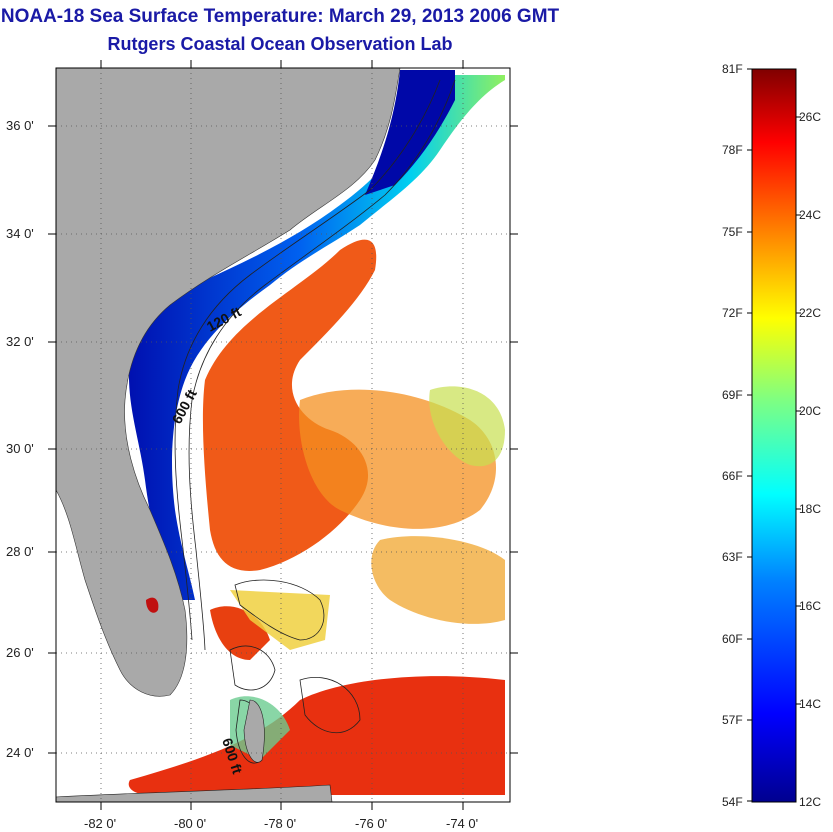 The width and height of the screenshot is (833, 832). Describe the element at coordinates (20, 341) in the screenshot. I see `lat-tick-32: 32 0'` at that location.